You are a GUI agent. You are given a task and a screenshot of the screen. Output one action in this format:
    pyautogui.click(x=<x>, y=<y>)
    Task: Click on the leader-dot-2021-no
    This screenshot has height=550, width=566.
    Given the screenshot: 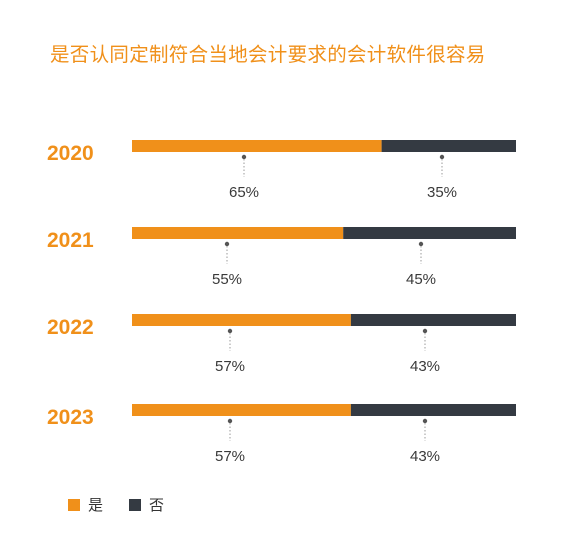 What is the action you would take?
    pyautogui.click(x=421, y=244)
    